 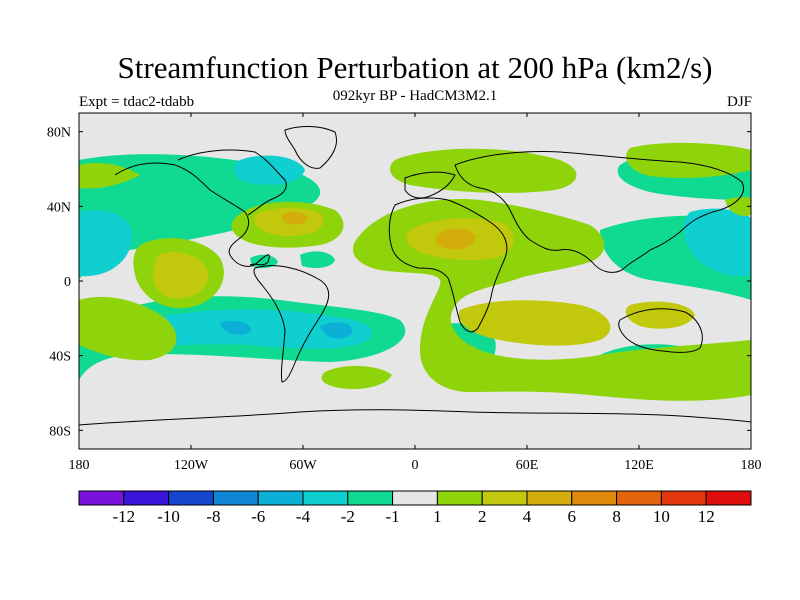 I want to click on experiment-label: Expt = tdac2-tdabb, so click(x=137, y=102).